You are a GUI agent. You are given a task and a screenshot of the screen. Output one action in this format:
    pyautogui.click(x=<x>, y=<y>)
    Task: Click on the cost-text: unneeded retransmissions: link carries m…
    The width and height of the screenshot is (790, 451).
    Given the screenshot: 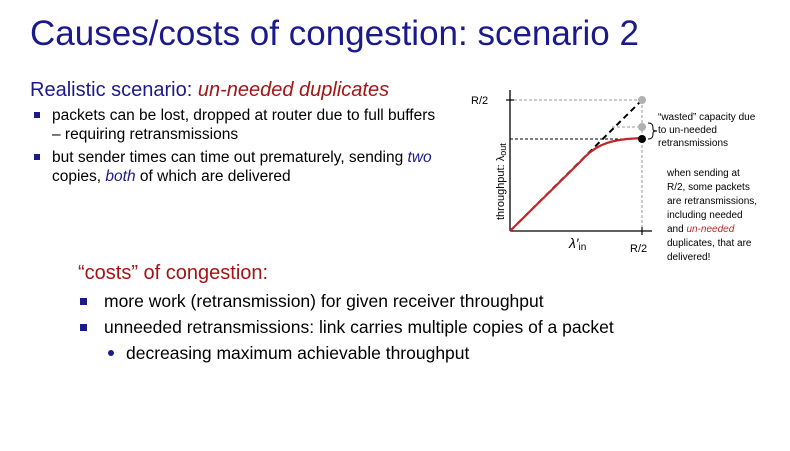 What is the action you would take?
    pyautogui.click(x=359, y=327)
    